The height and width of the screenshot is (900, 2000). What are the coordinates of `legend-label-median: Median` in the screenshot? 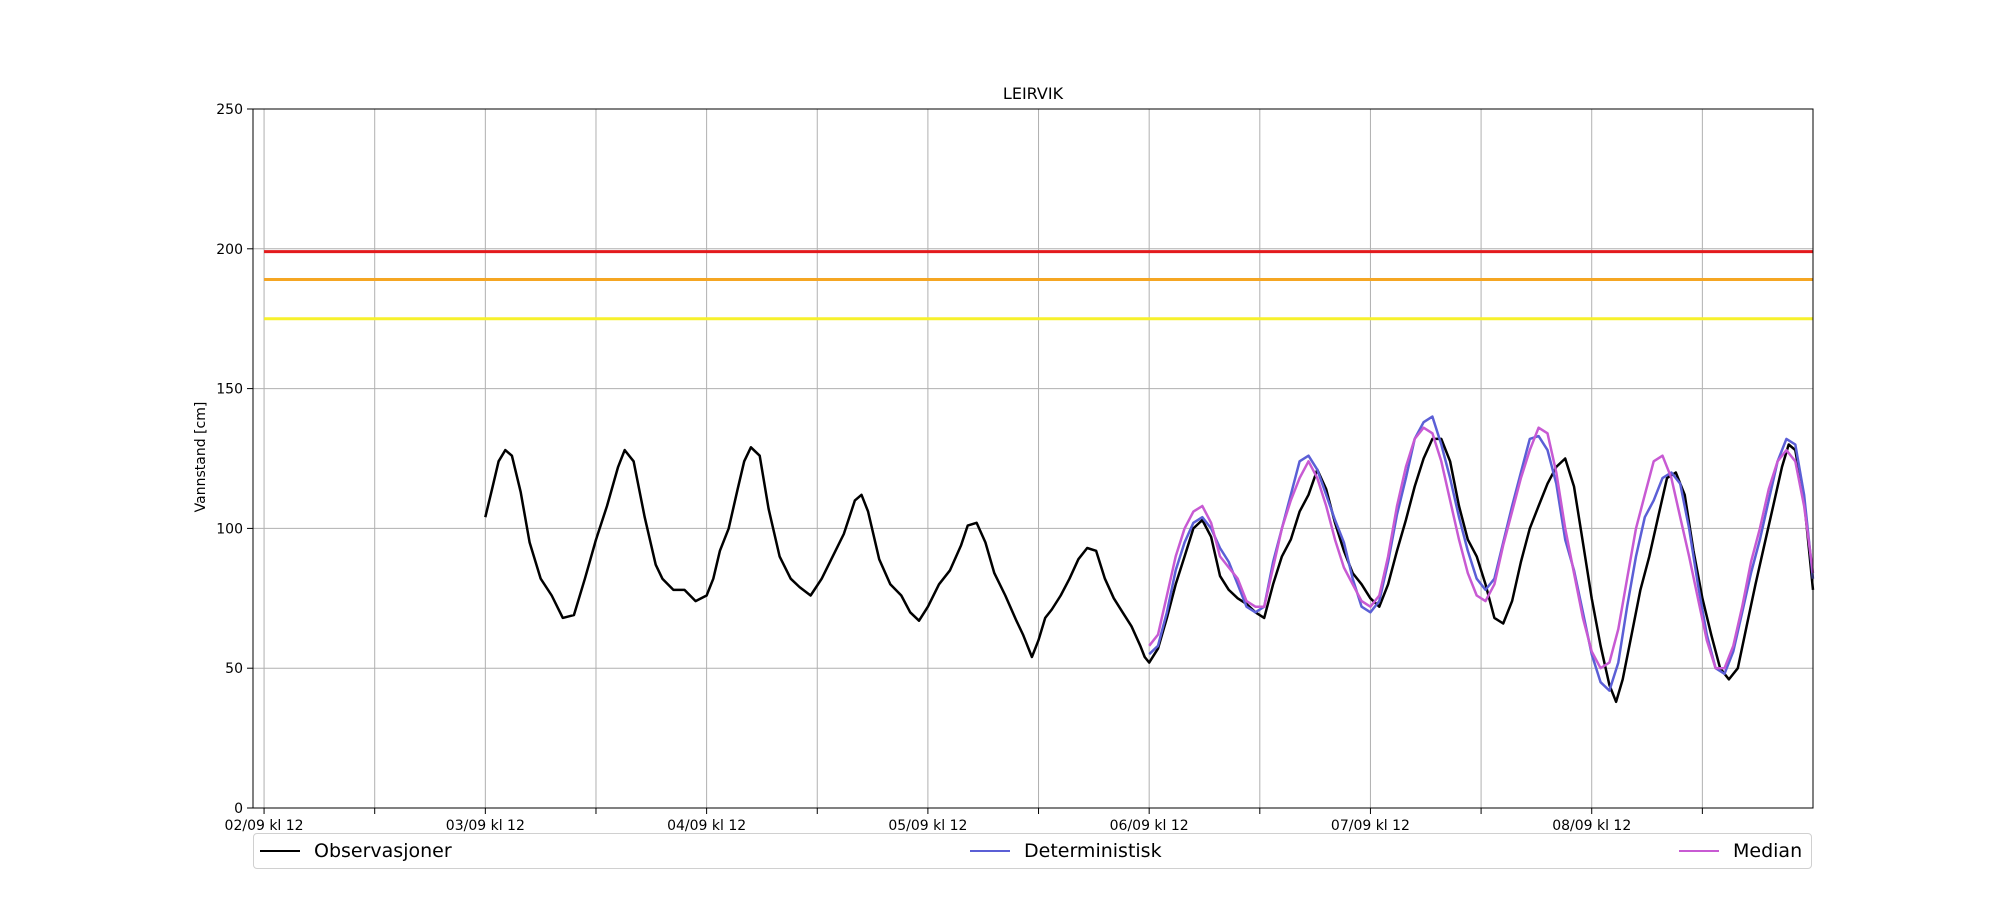 It's located at (1768, 851).